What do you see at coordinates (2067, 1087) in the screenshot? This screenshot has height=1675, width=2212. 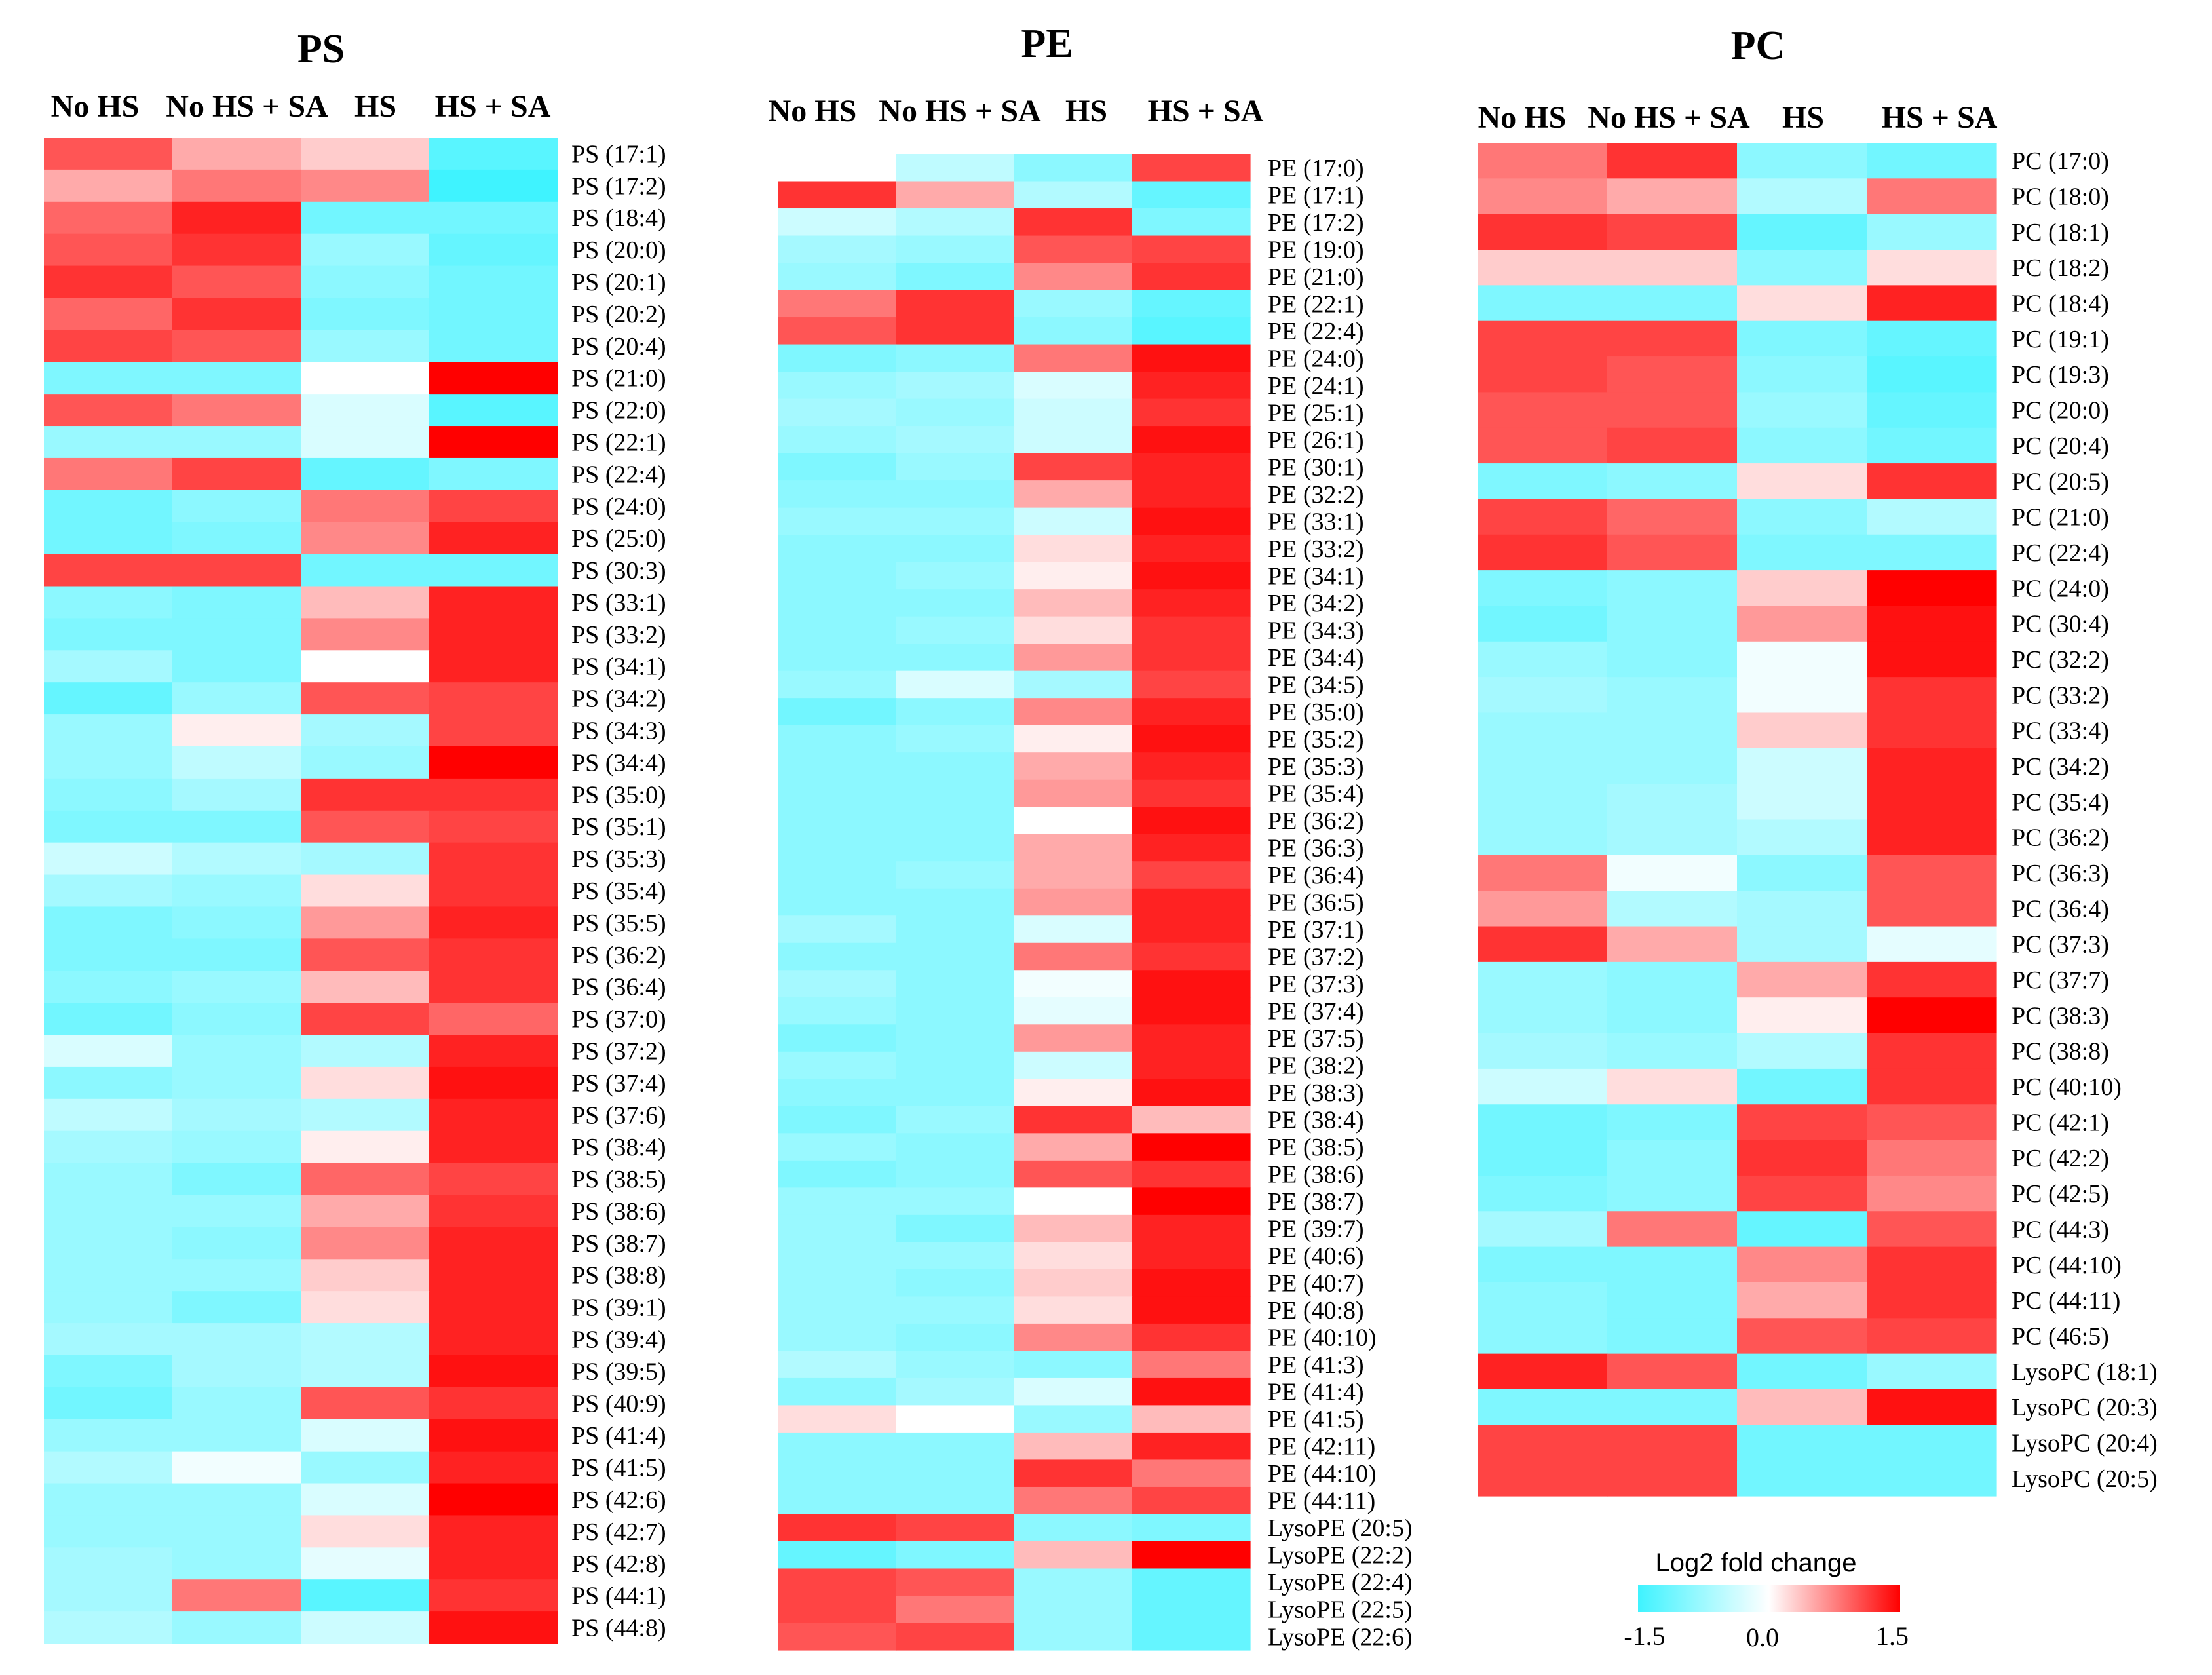 I see `pc-row-label: PC (40:10)` at bounding box center [2067, 1087].